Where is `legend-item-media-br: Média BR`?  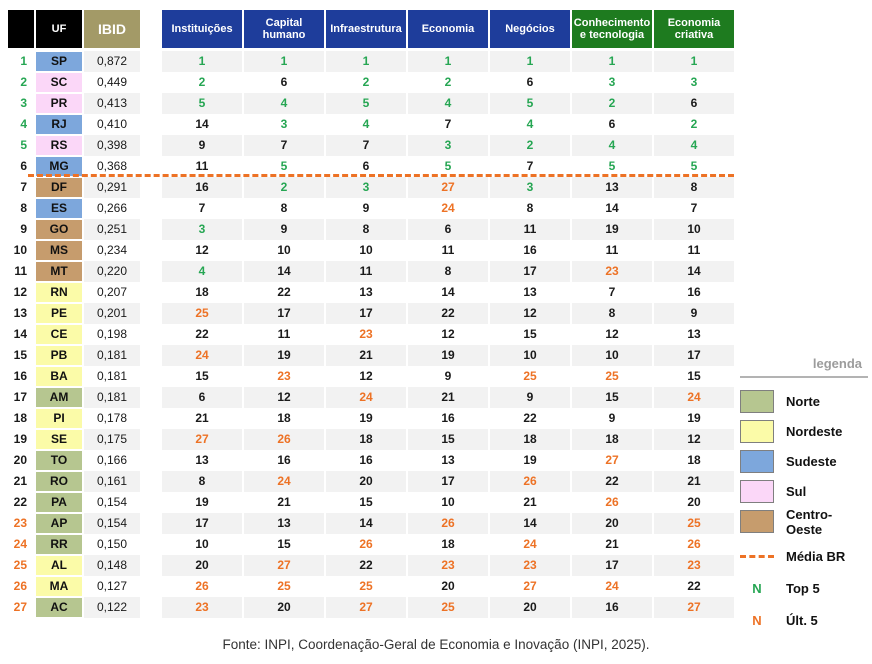 legend-item-media-br: Média BR is located at coordinates (804, 556).